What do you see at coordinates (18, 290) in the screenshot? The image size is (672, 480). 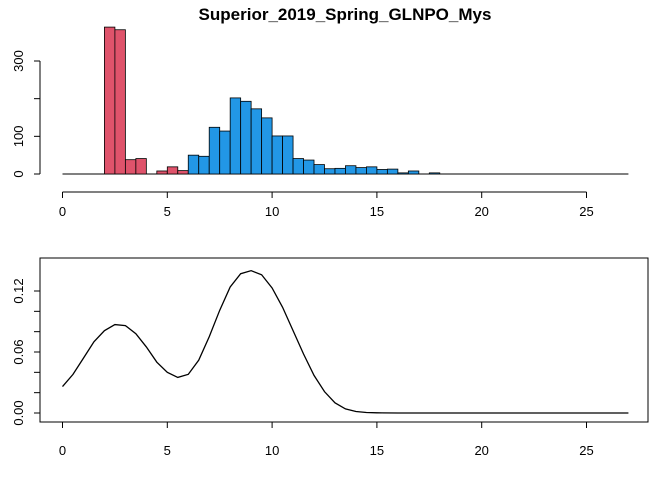 I see `y-tick-label: 0.12` at bounding box center [18, 290].